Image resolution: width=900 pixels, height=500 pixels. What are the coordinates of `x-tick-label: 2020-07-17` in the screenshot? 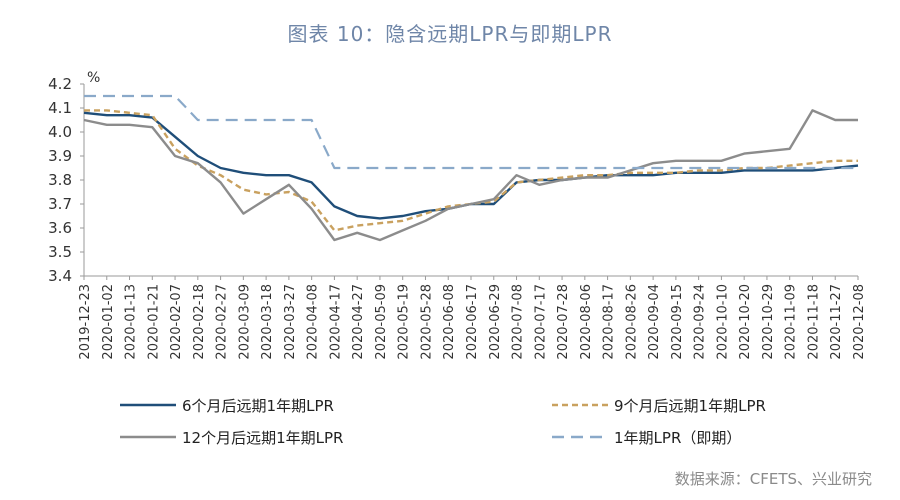 It's located at (540, 322).